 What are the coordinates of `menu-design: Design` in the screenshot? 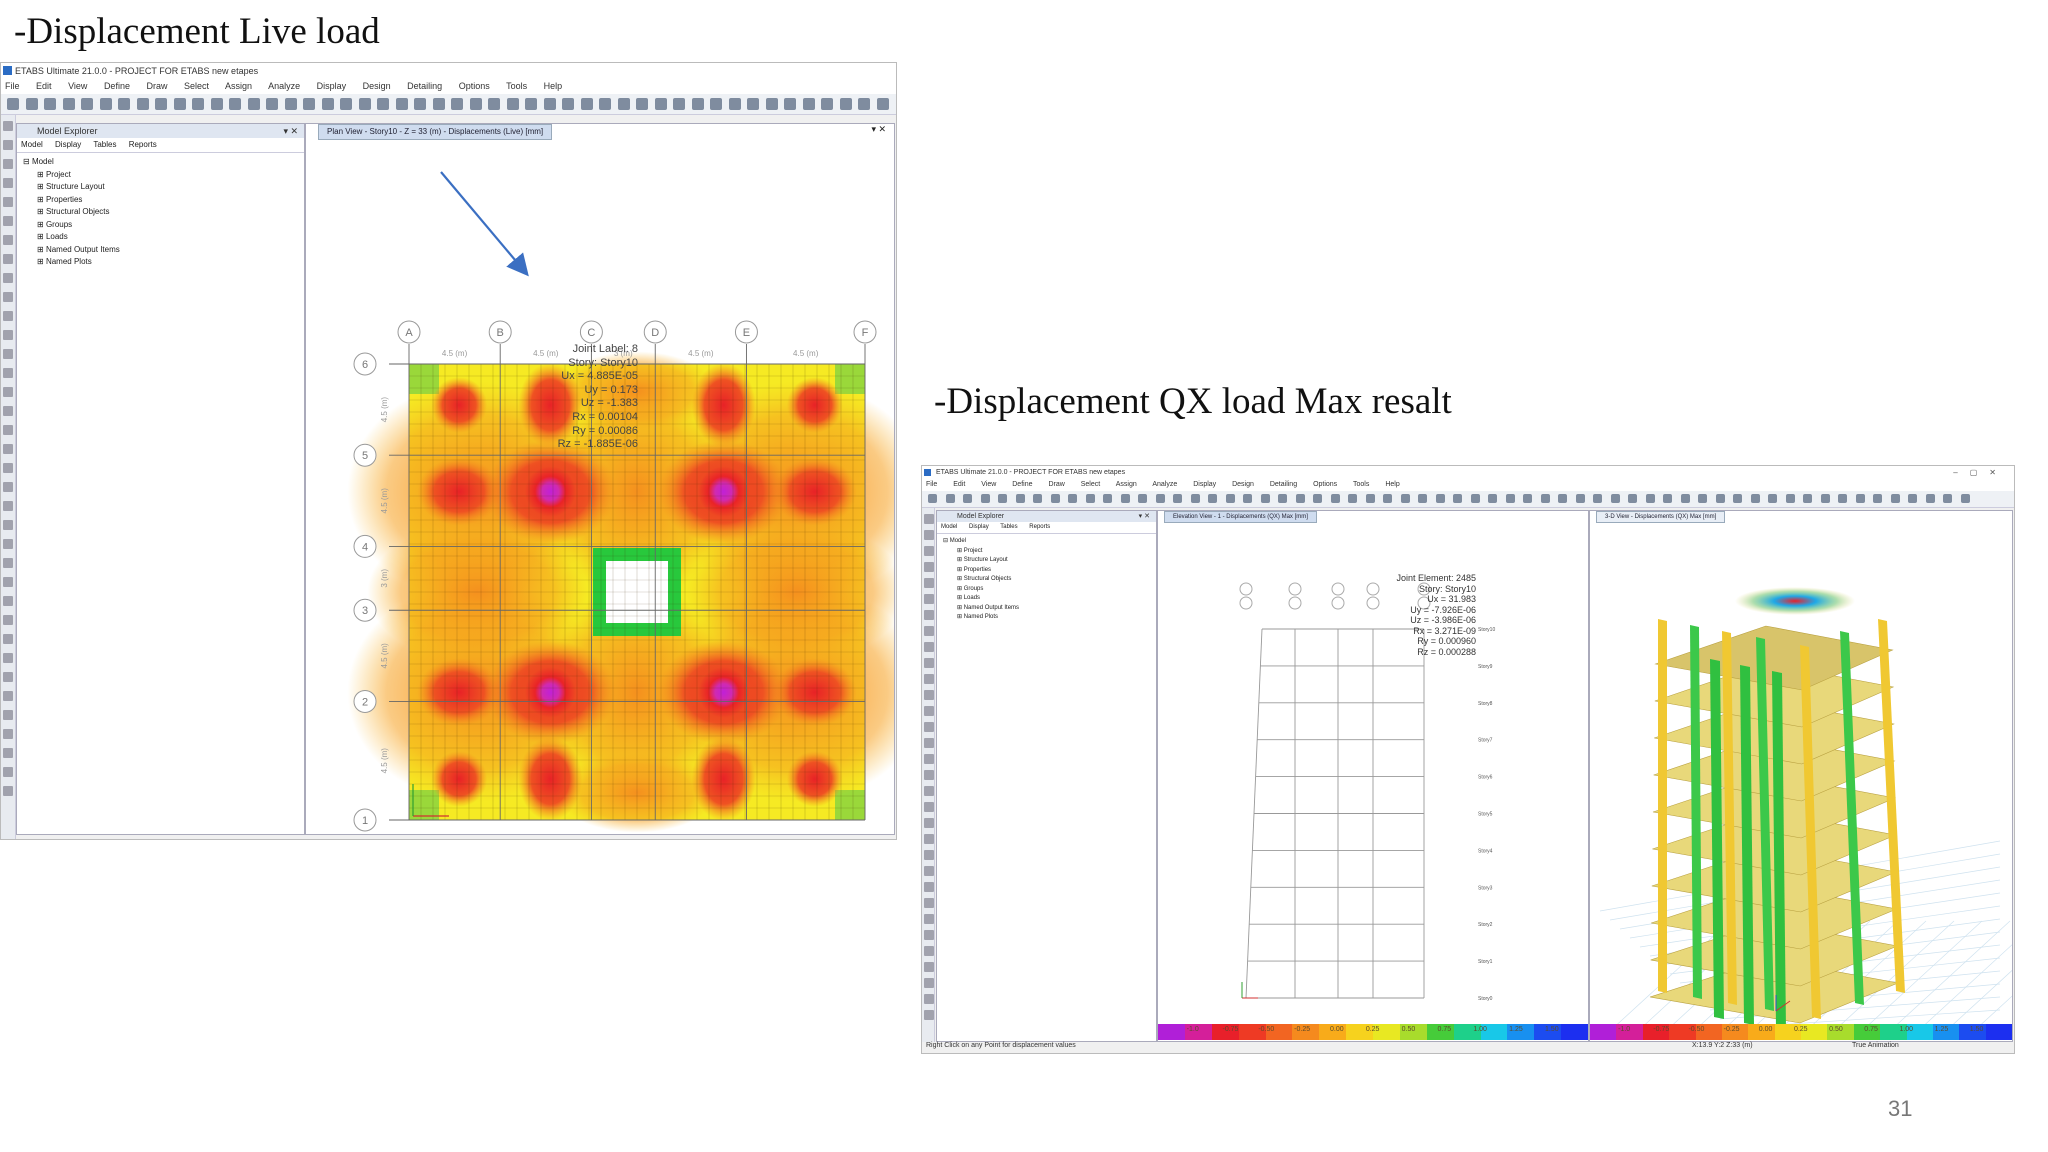 It's located at (376, 86).